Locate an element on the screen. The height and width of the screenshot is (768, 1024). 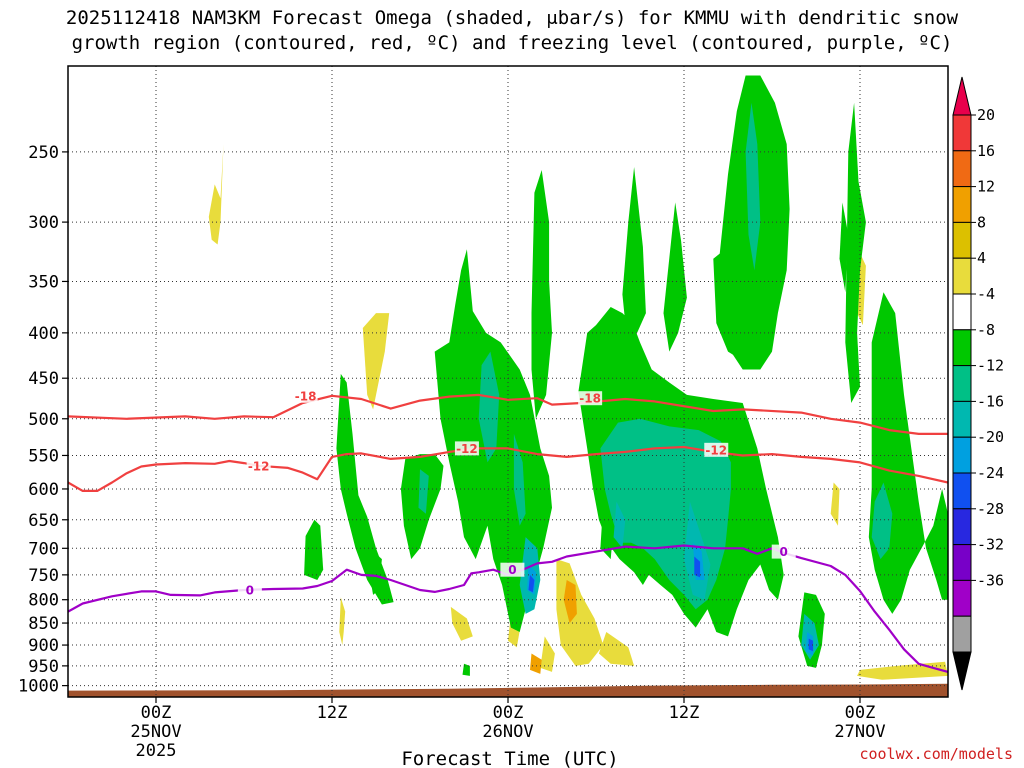
y-tick-label-850: 850 is located at coordinates (43, 624).